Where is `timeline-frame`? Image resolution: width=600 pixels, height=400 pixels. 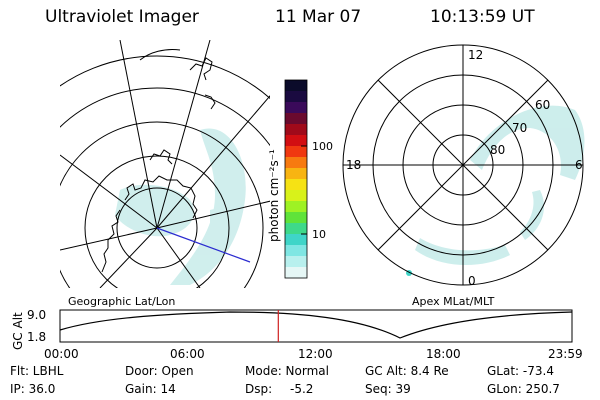 timeline-frame is located at coordinates (316, 326).